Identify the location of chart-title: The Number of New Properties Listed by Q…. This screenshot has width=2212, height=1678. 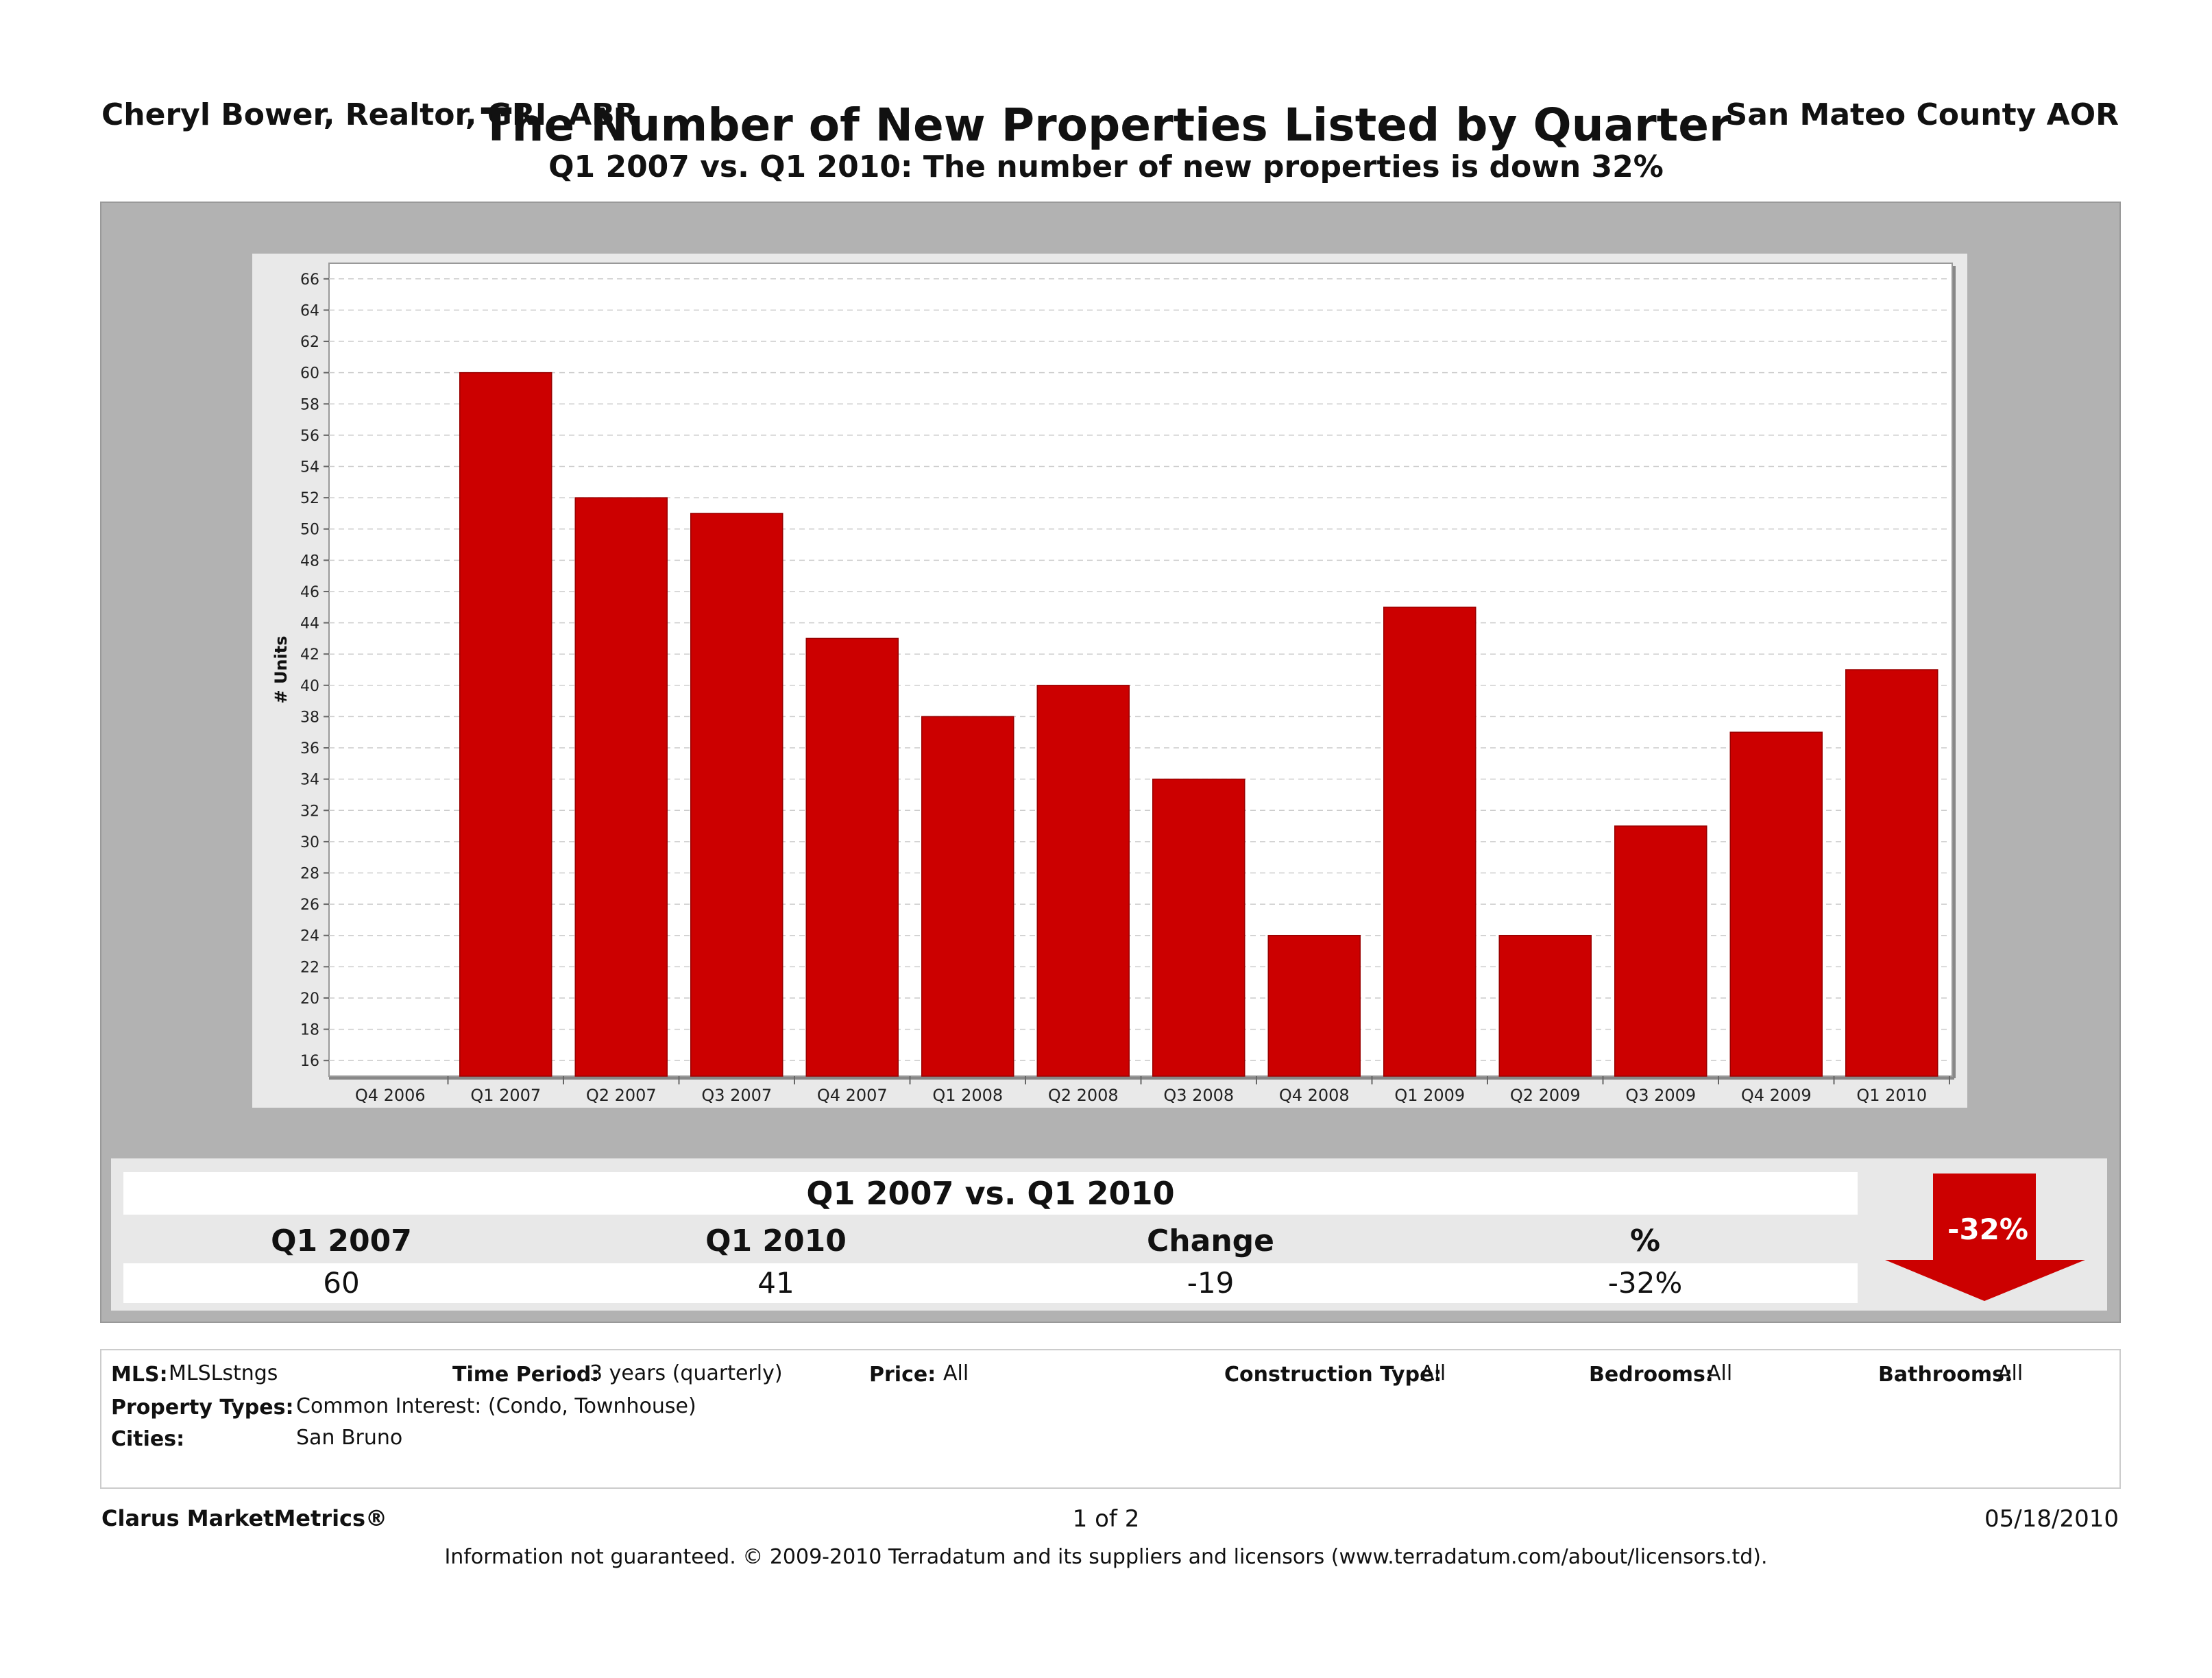
(1106, 125).